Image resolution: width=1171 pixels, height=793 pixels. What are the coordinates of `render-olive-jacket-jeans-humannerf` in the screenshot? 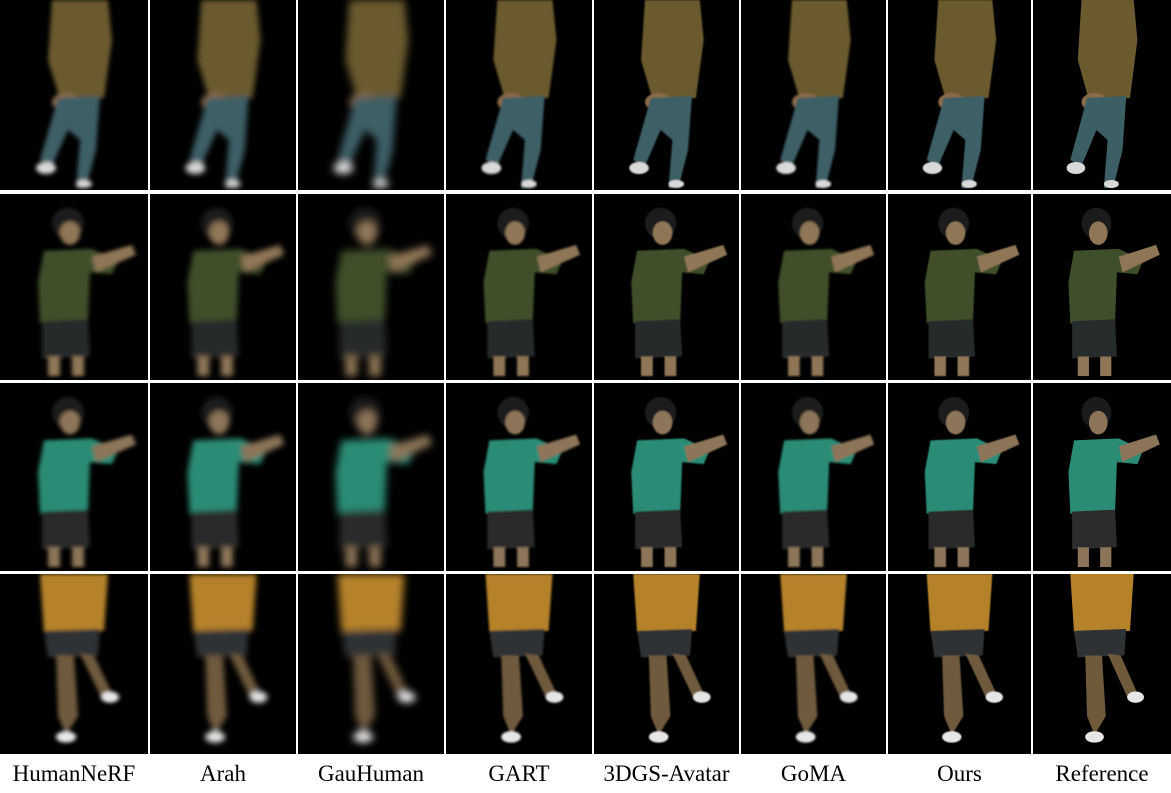 It's located at (74, 95).